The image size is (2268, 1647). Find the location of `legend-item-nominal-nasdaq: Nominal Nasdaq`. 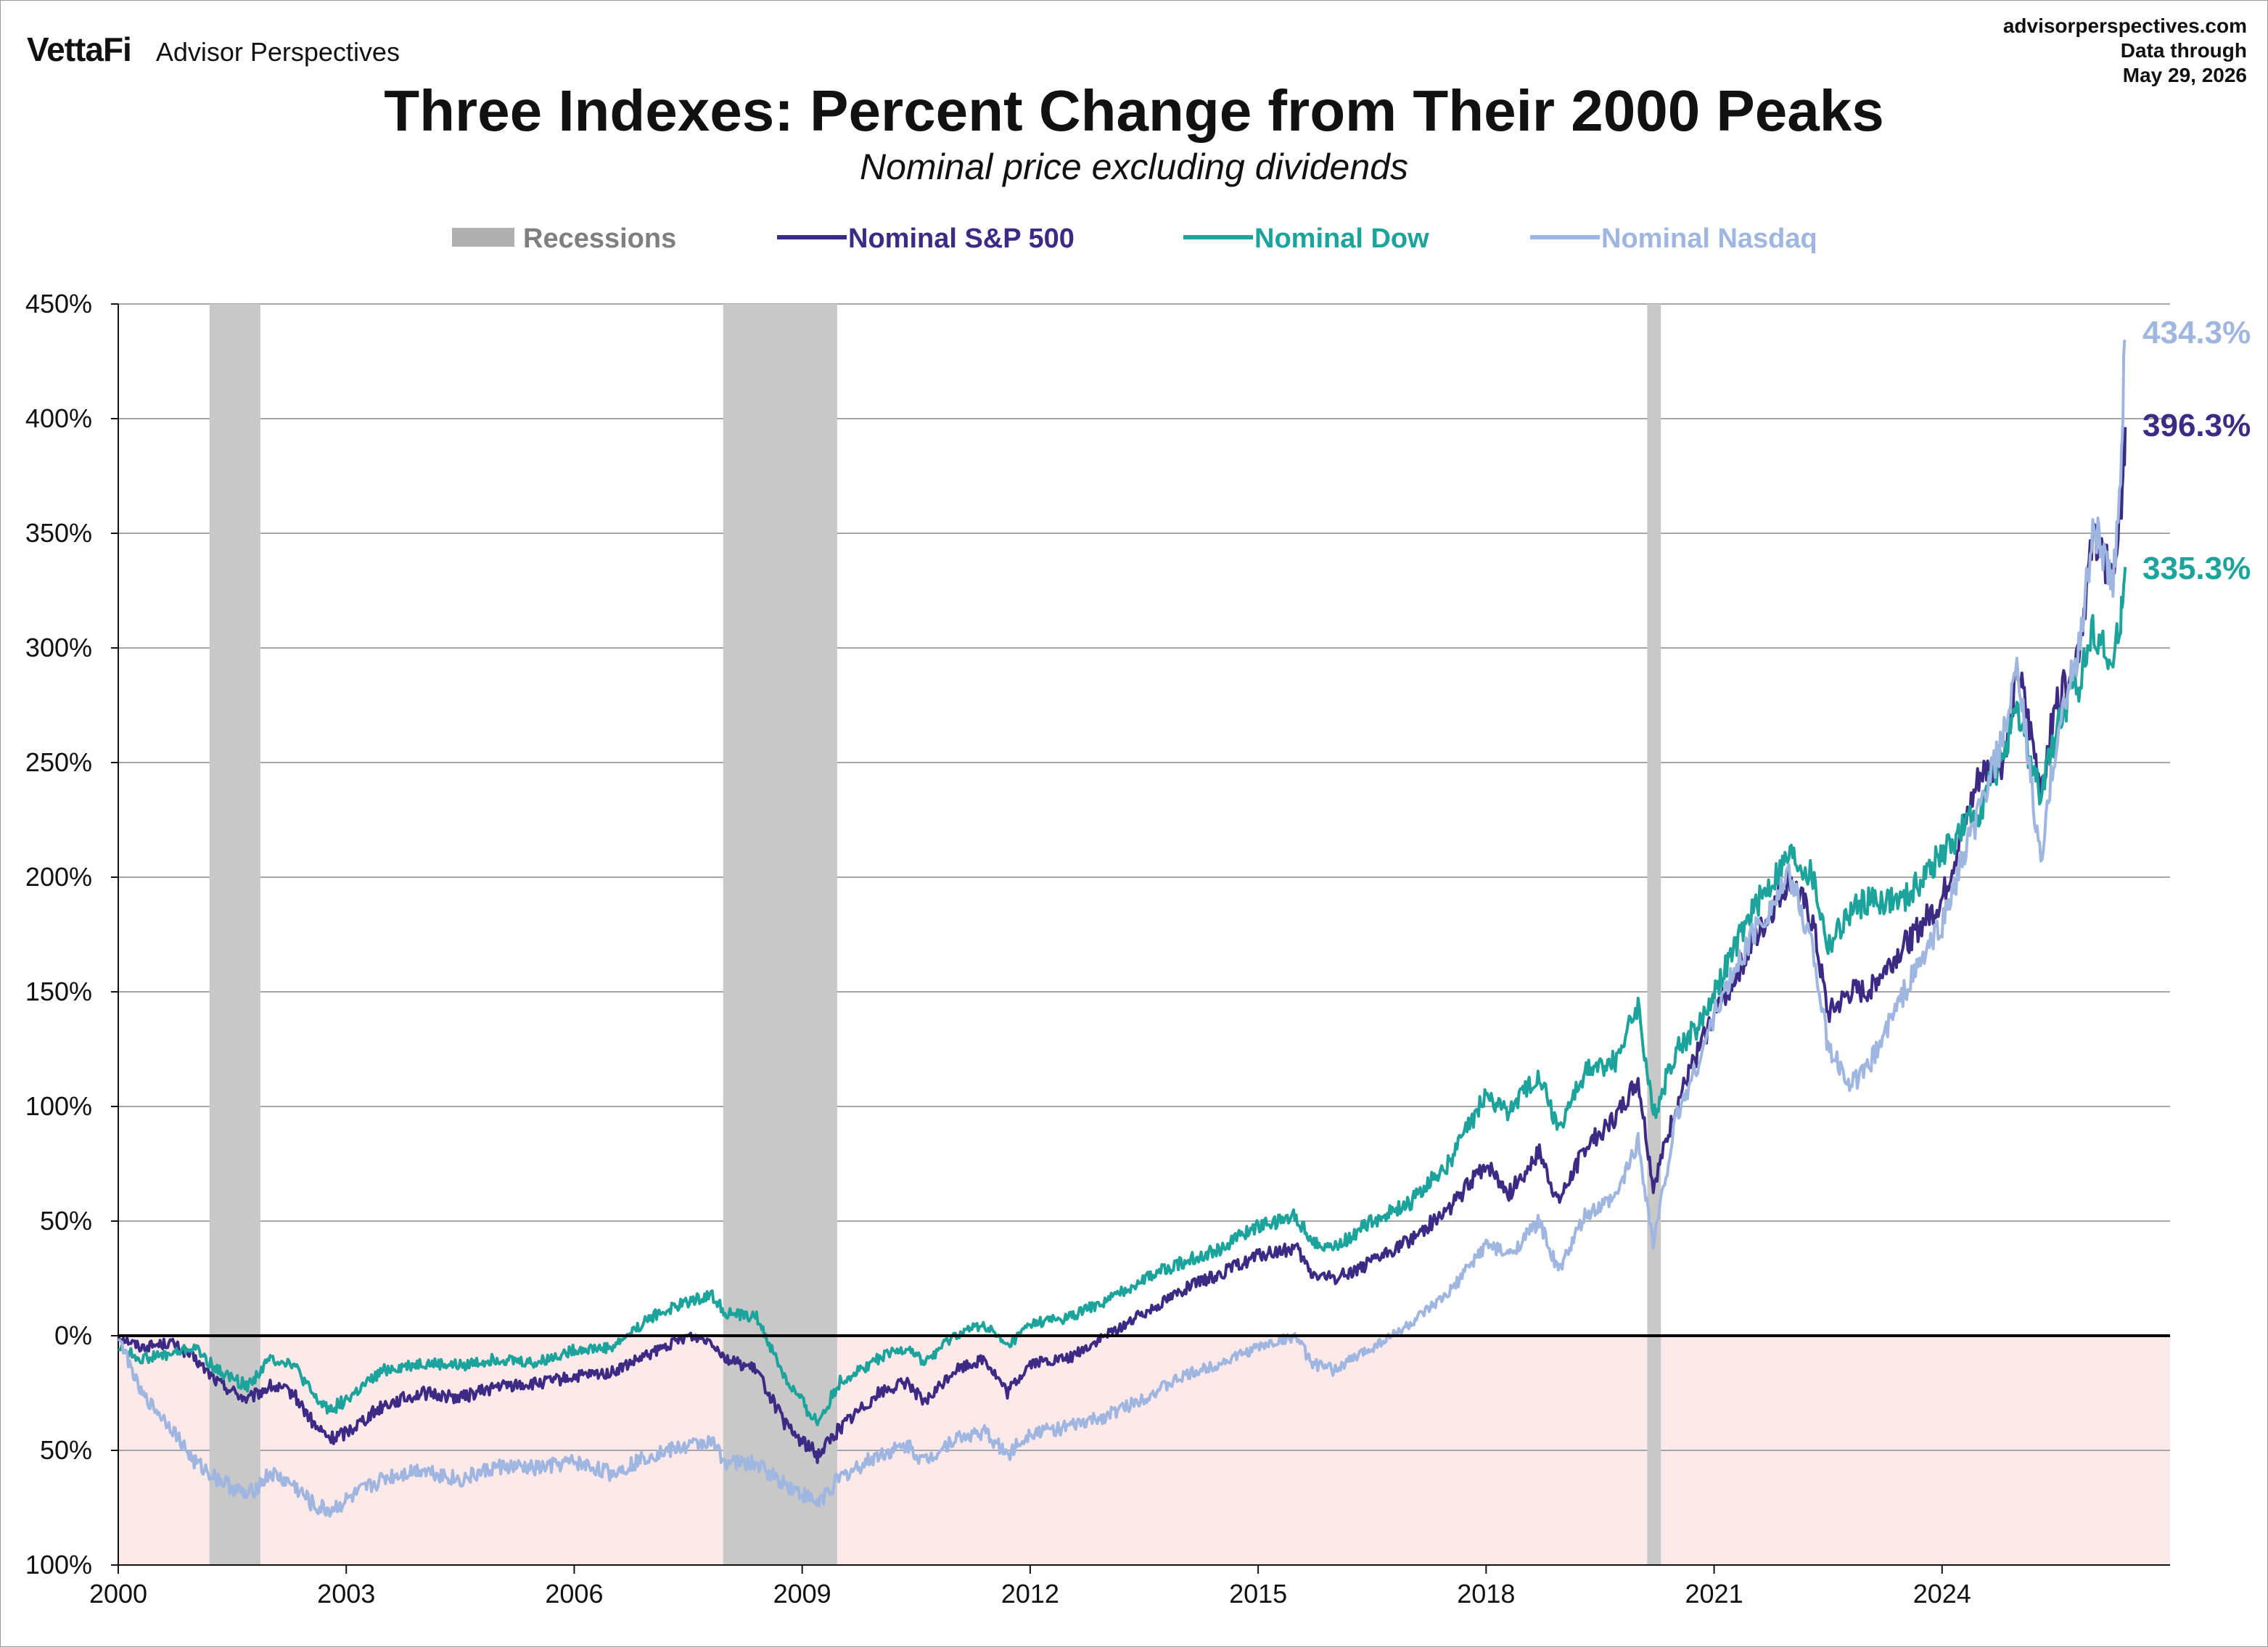

legend-item-nominal-nasdaq: Nominal Nasdaq is located at coordinates (1673, 238).